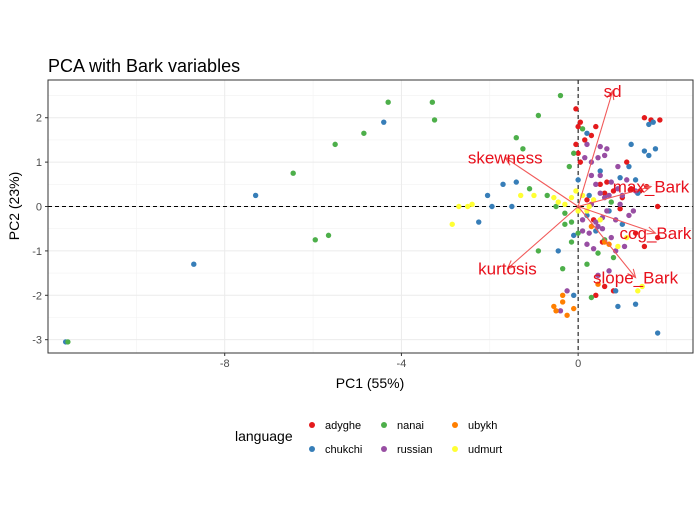 The image size is (700, 525). Describe the element at coordinates (264, 436) in the screenshot. I see `legend-title: language` at that location.